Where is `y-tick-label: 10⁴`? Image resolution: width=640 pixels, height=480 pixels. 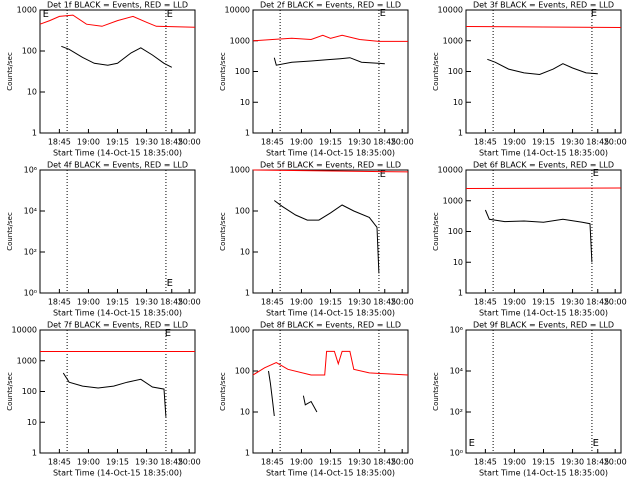 y-tick-label: 10⁴ is located at coordinates (456, 371).